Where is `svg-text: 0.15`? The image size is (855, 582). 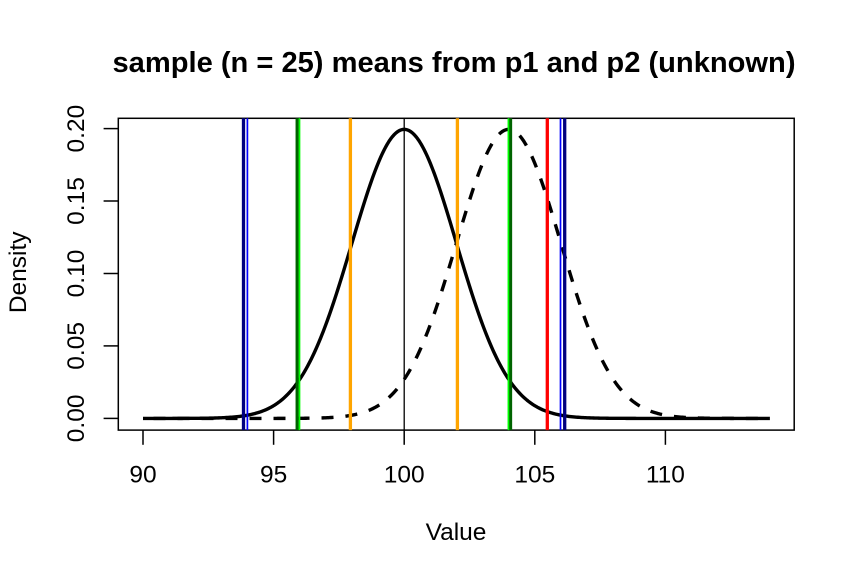
svg-text: 0.15 is located at coordinates (76, 201).